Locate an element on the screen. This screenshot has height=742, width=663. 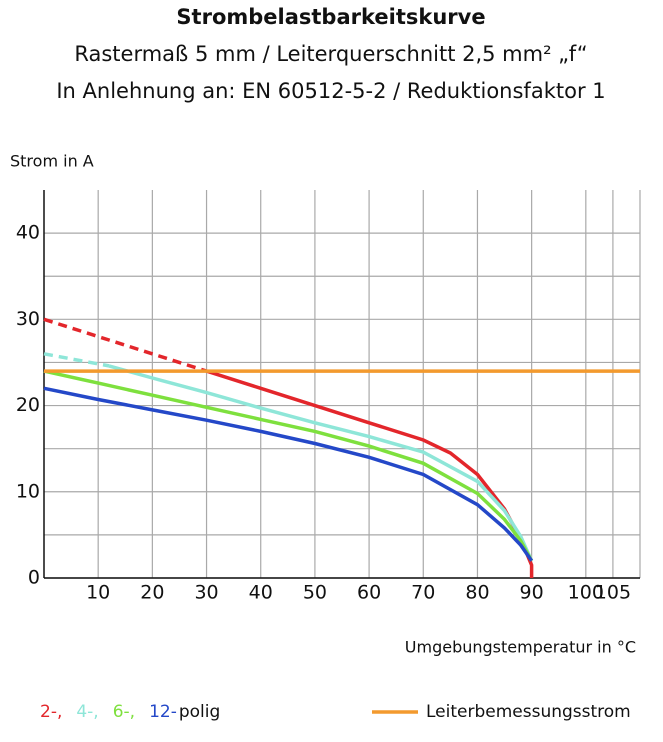
x-tick-label: 60 is located at coordinates (369, 593).